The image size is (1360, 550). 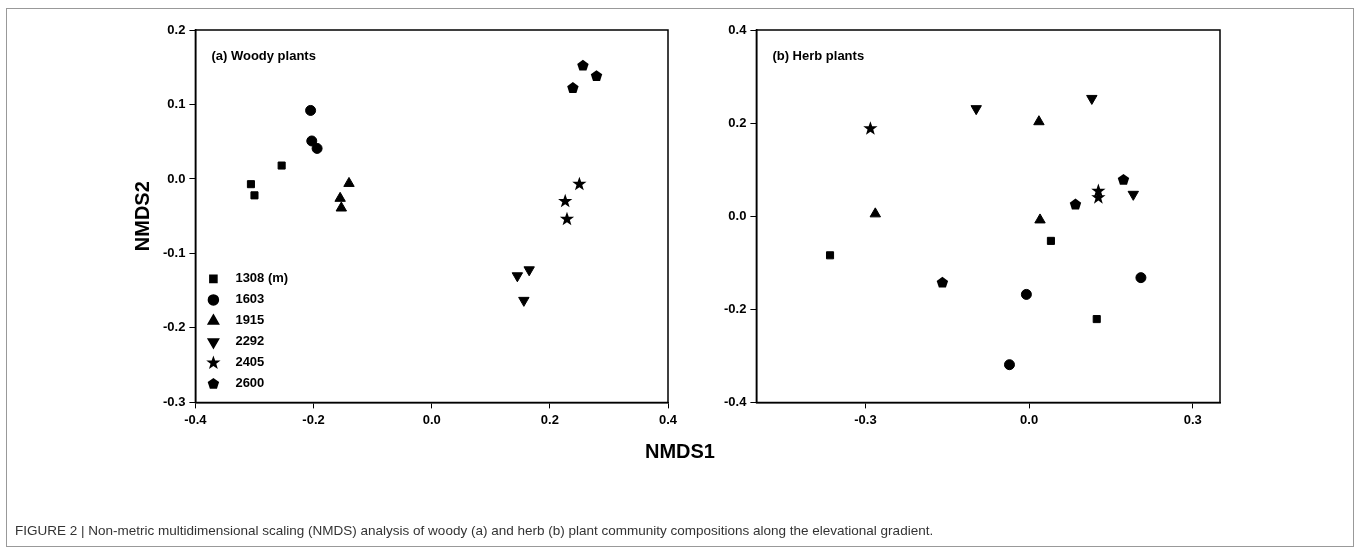 I want to click on legend-label: 2600, so click(x=250, y=383).